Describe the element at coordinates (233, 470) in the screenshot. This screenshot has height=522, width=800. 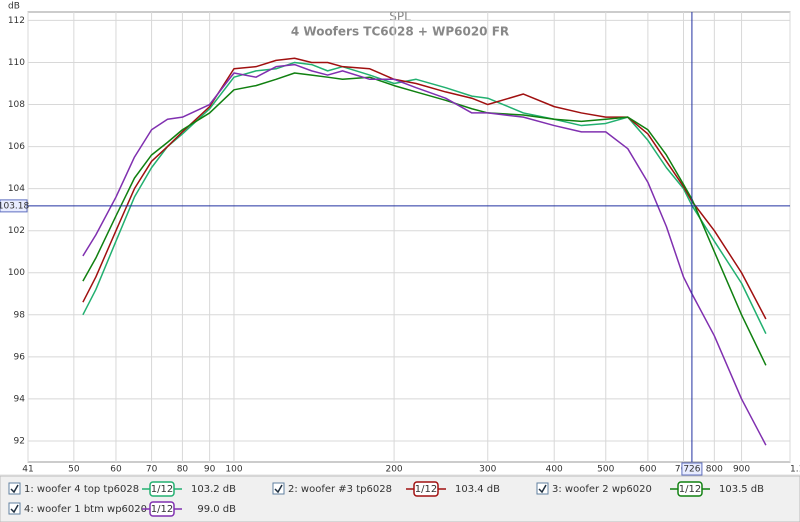
I see `x-tick-label: 100` at that location.